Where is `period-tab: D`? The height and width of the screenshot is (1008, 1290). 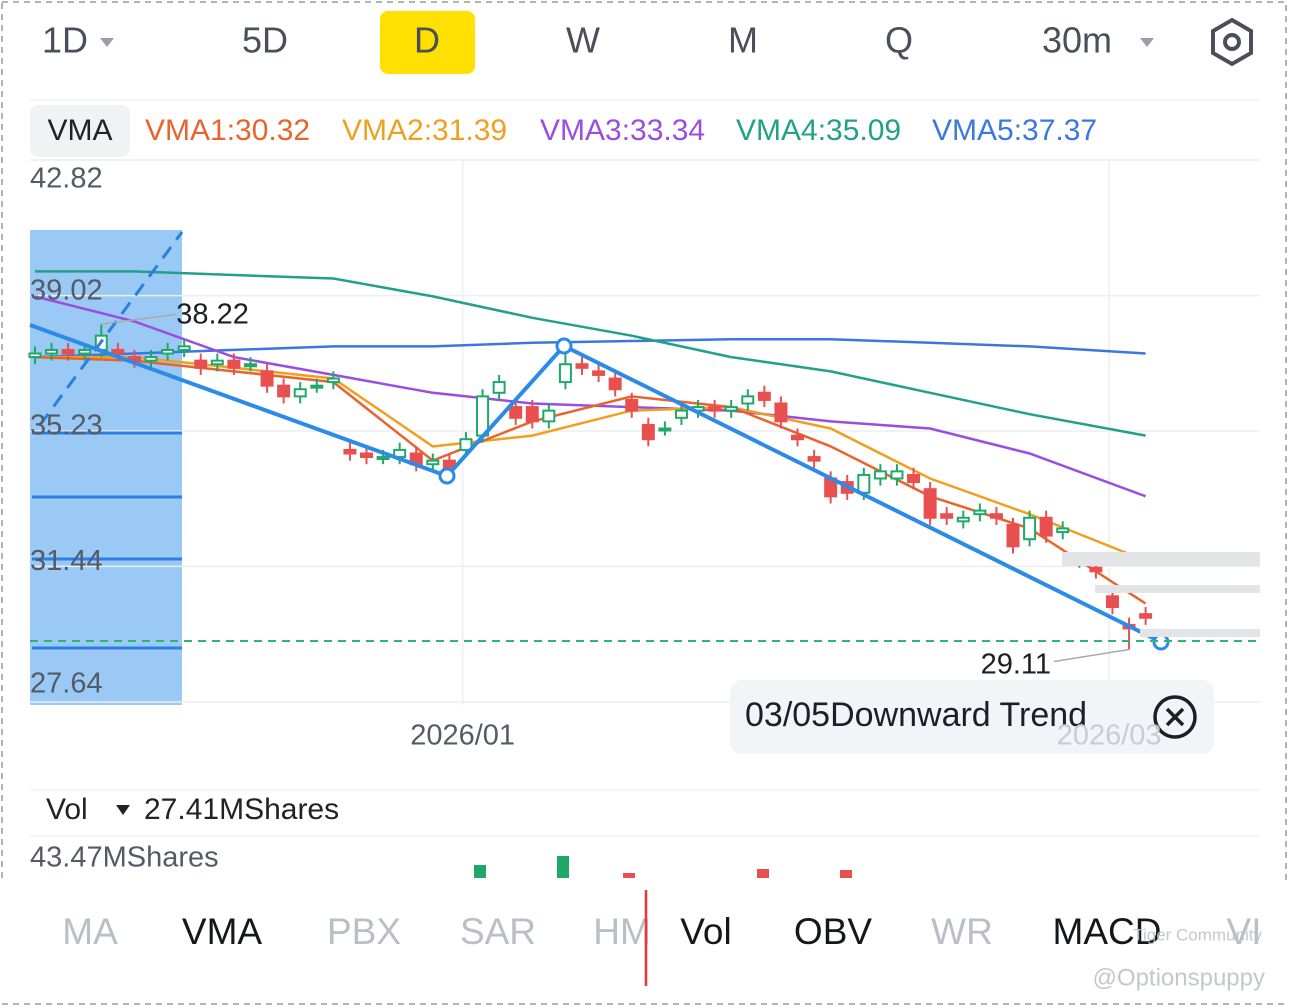
period-tab: D is located at coordinates (427, 40).